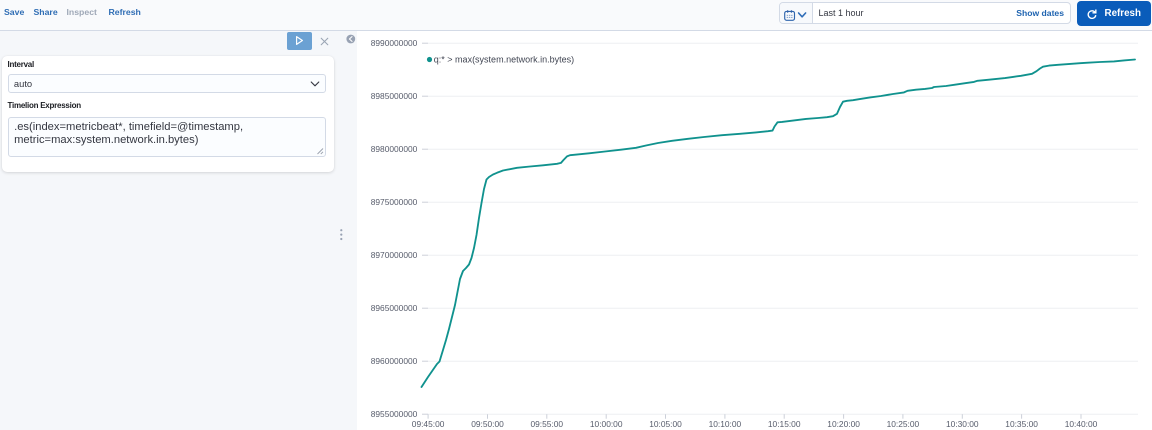 This screenshot has width=1152, height=430. What do you see at coordinates (546, 424) in the screenshot?
I see `svg-text: 09:55:00` at bounding box center [546, 424].